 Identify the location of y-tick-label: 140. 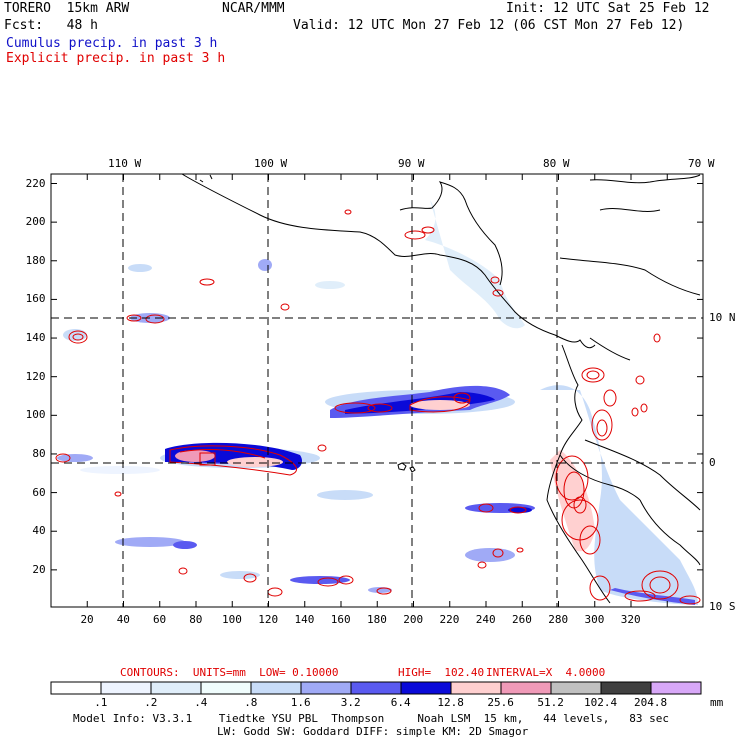
(35, 338).